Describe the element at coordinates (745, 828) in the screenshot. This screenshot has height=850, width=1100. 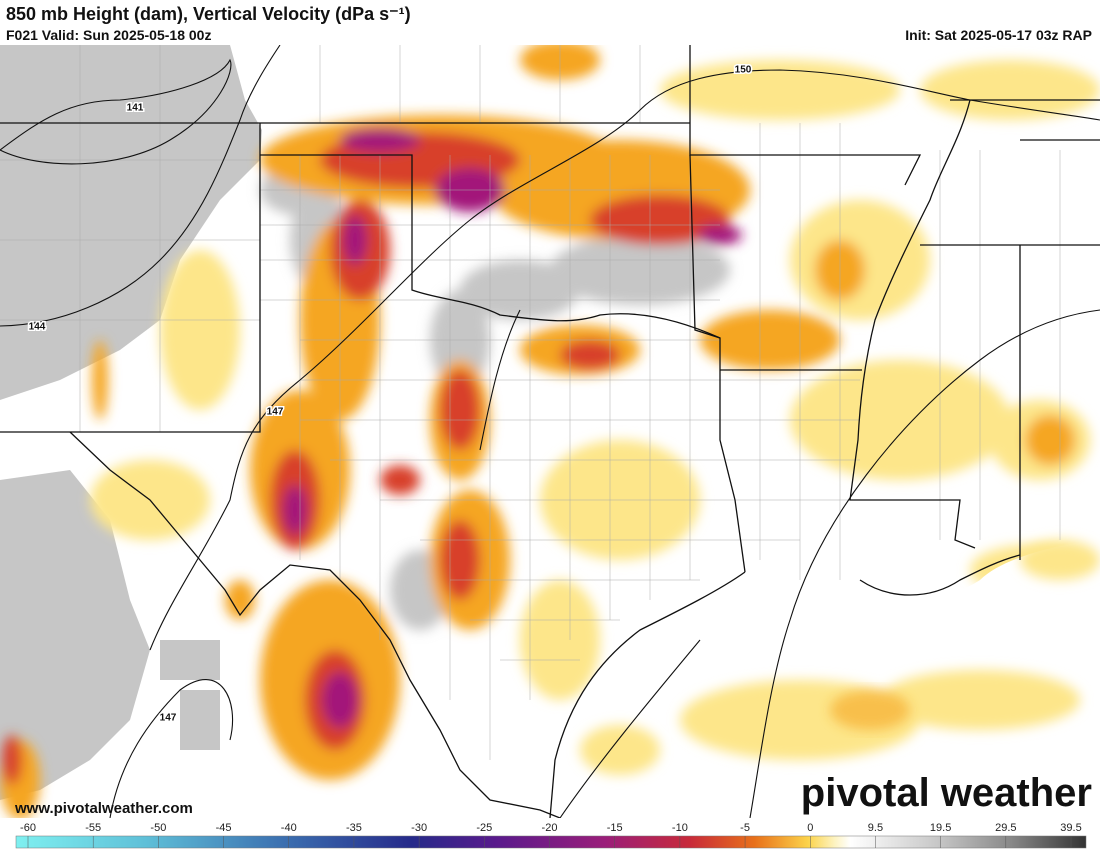
I see `colorbar-tick-label: -5` at that location.